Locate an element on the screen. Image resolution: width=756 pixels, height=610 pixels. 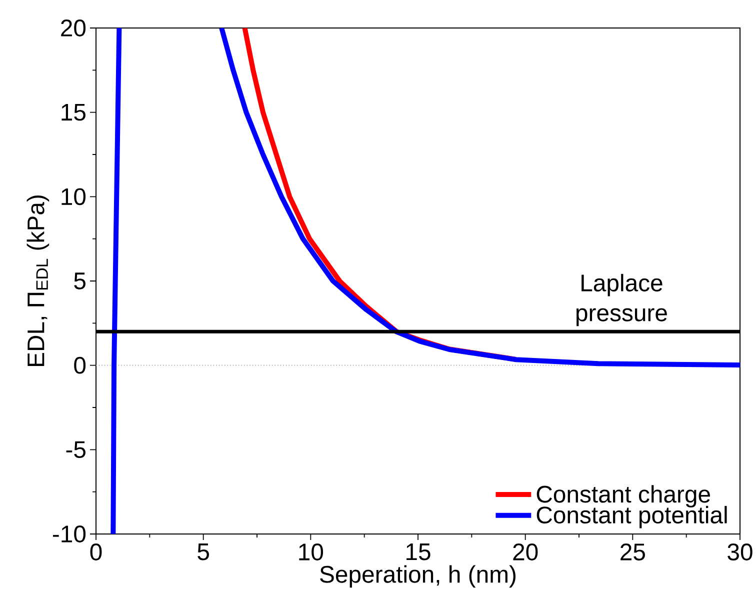
x-tick-label: 10 is located at coordinates (311, 552).